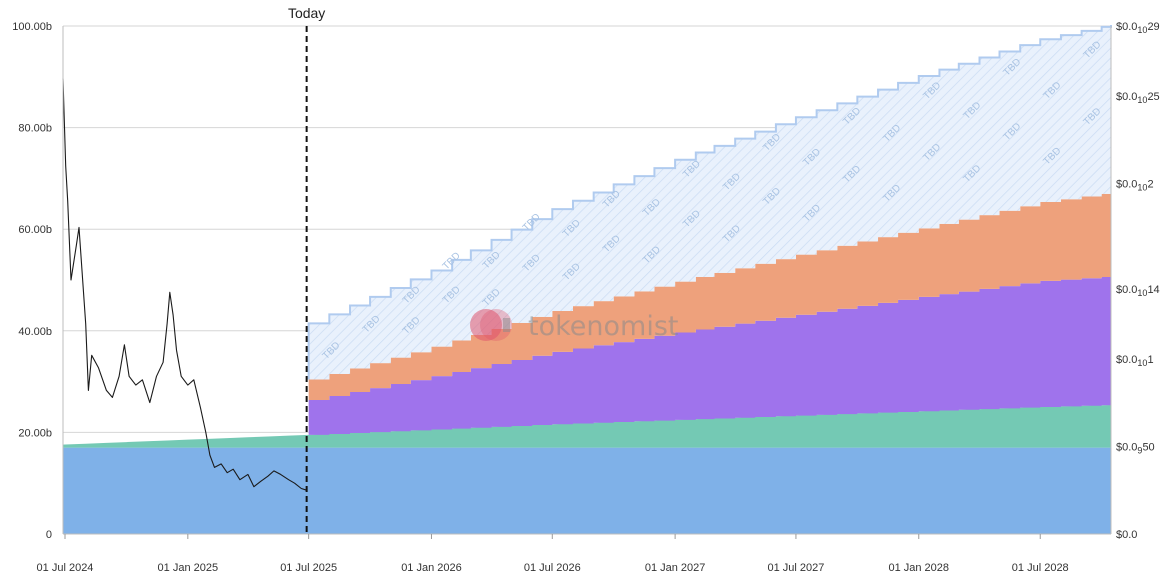  What do you see at coordinates (188, 568) in the screenshot?
I see `x-tick-label: 01 Jan 2025` at bounding box center [188, 568].